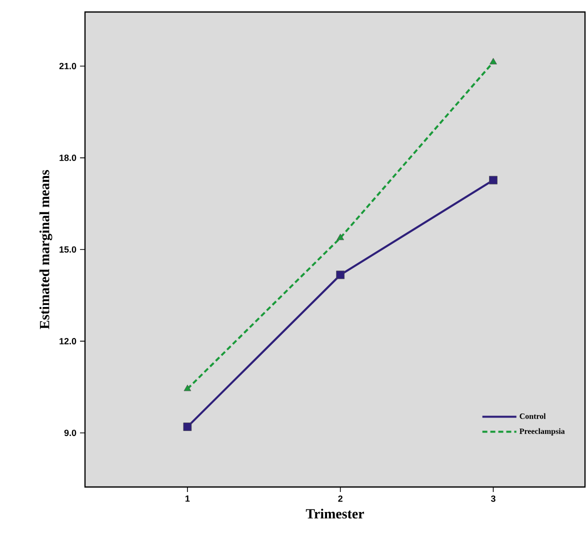 The image size is (587, 544). Describe the element at coordinates (45, 250) in the screenshot. I see `y-axis-title: Estimated marginal means` at that location.